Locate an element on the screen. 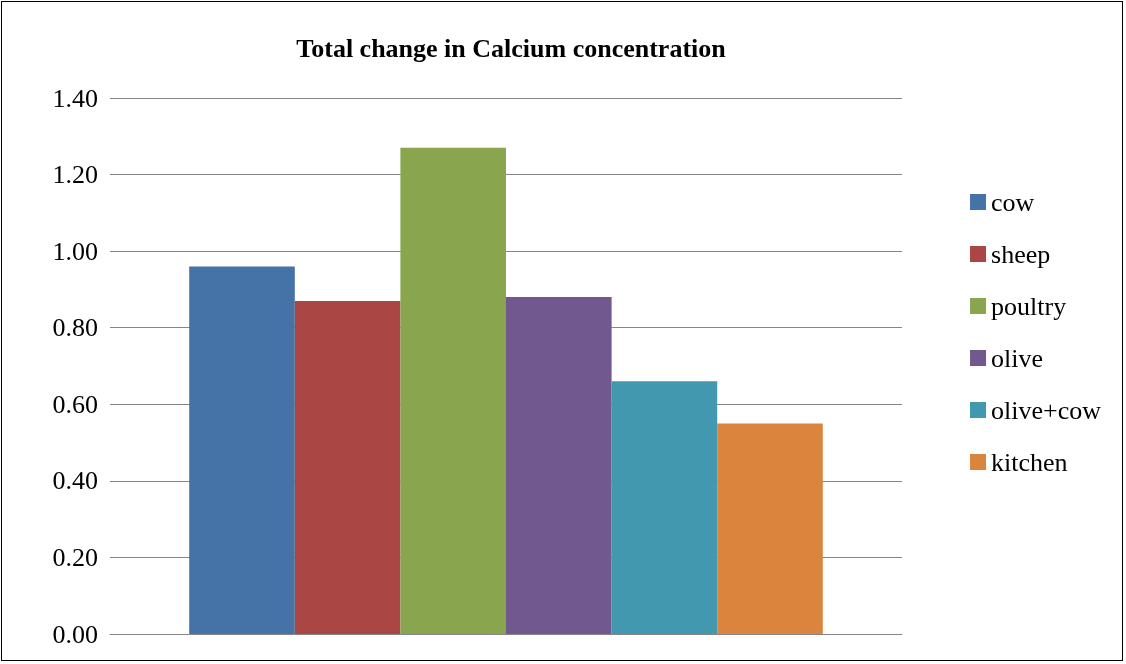  y-tick-label: 1.00 is located at coordinates (75, 251).